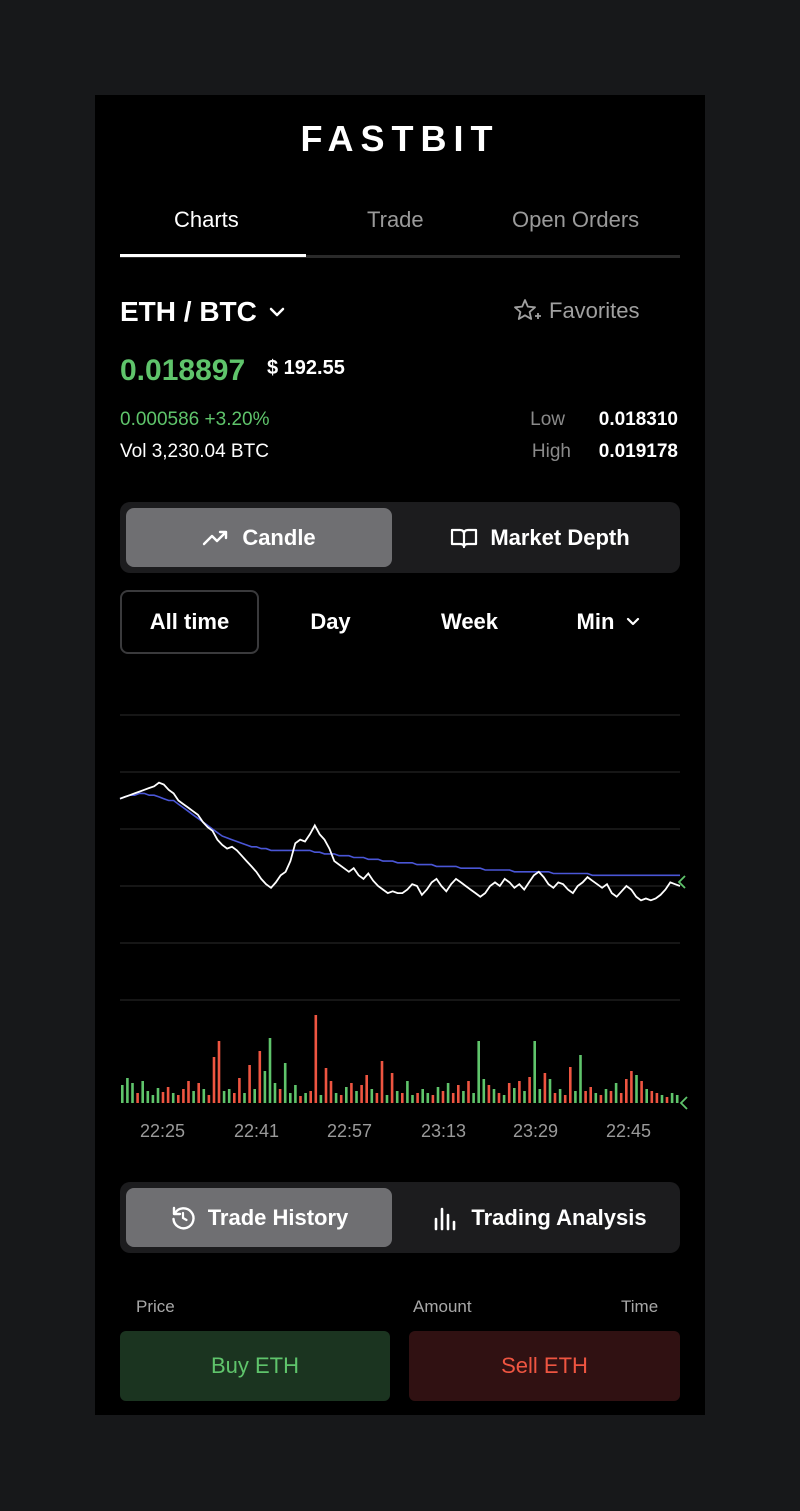 The height and width of the screenshot is (1511, 800). What do you see at coordinates (576, 219) in the screenshot?
I see `tab-open-orders: Open Orders` at bounding box center [576, 219].